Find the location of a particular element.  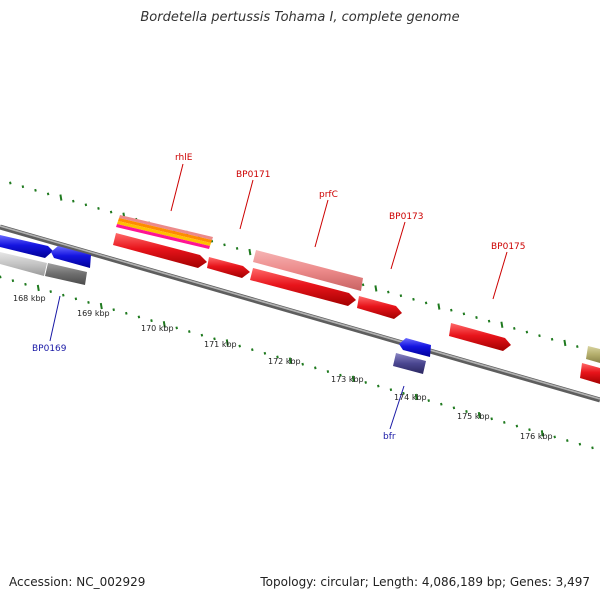

gene-label-bfr: bfr is located at coordinates (389, 437).